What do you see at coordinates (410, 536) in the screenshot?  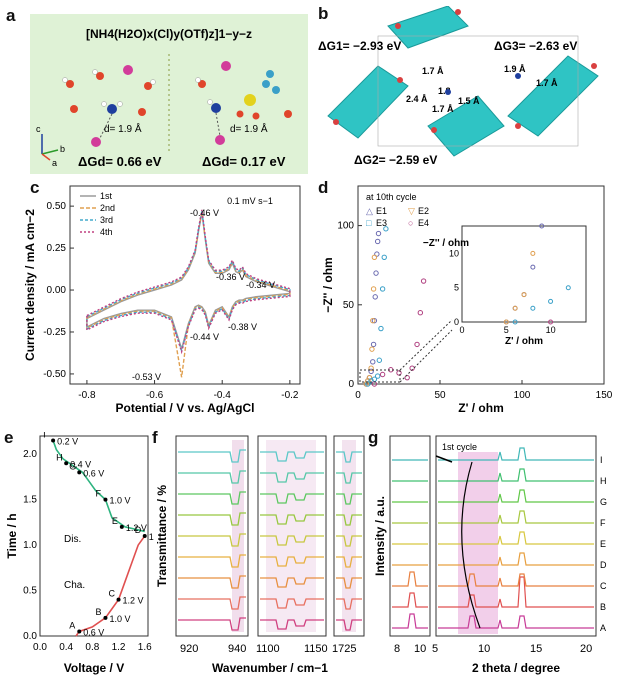 I see `segment-left-frame` at bounding box center [410, 536].